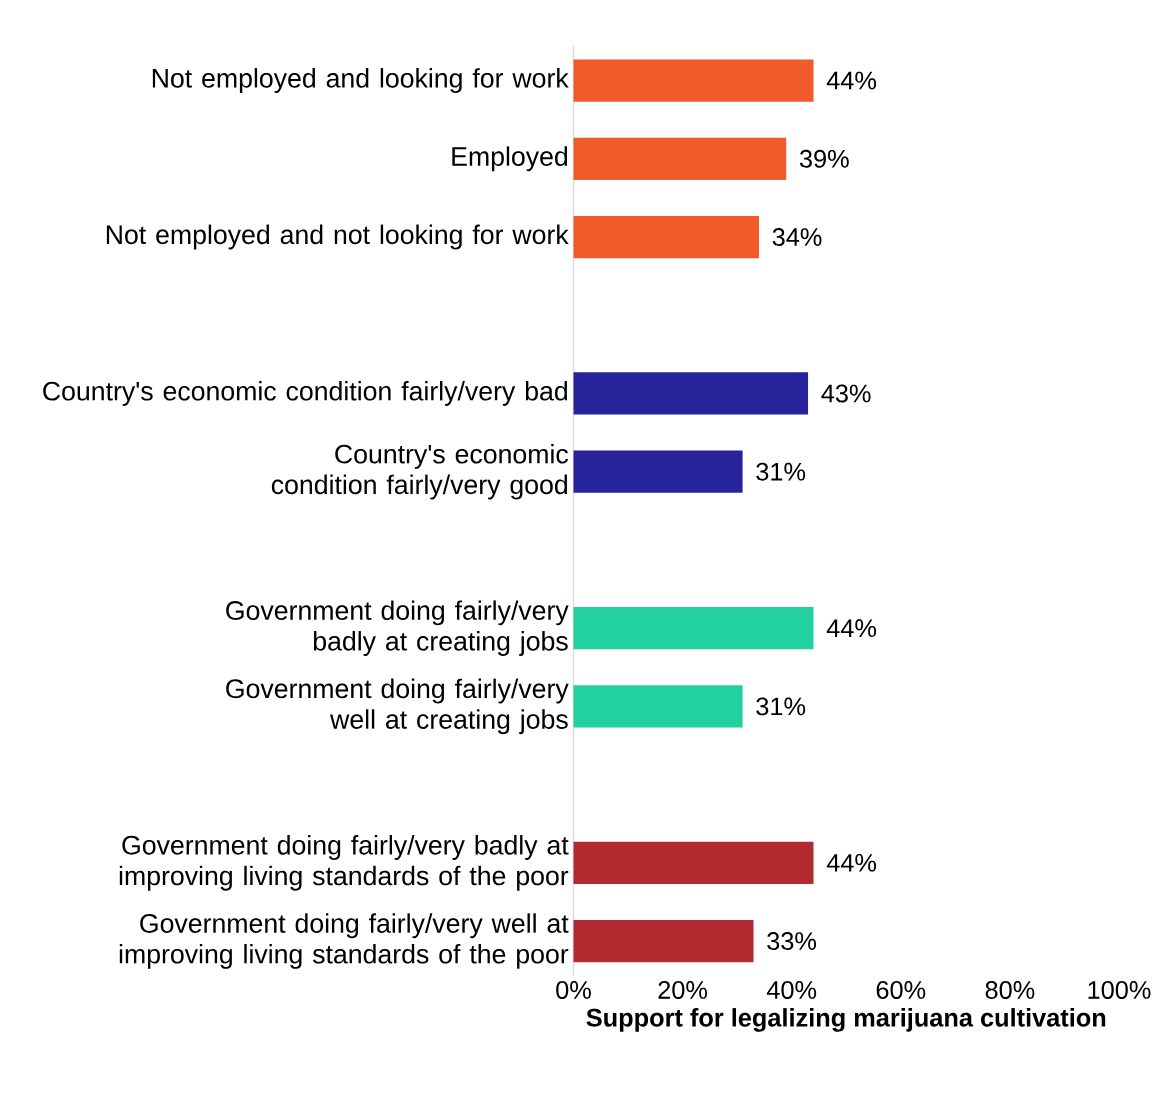 This screenshot has height=1094, width=1171. Describe the element at coordinates (344, 863) in the screenshot. I see `y-tick-label: Government doing fairly/very badly at improving living standards of the poor` at that location.